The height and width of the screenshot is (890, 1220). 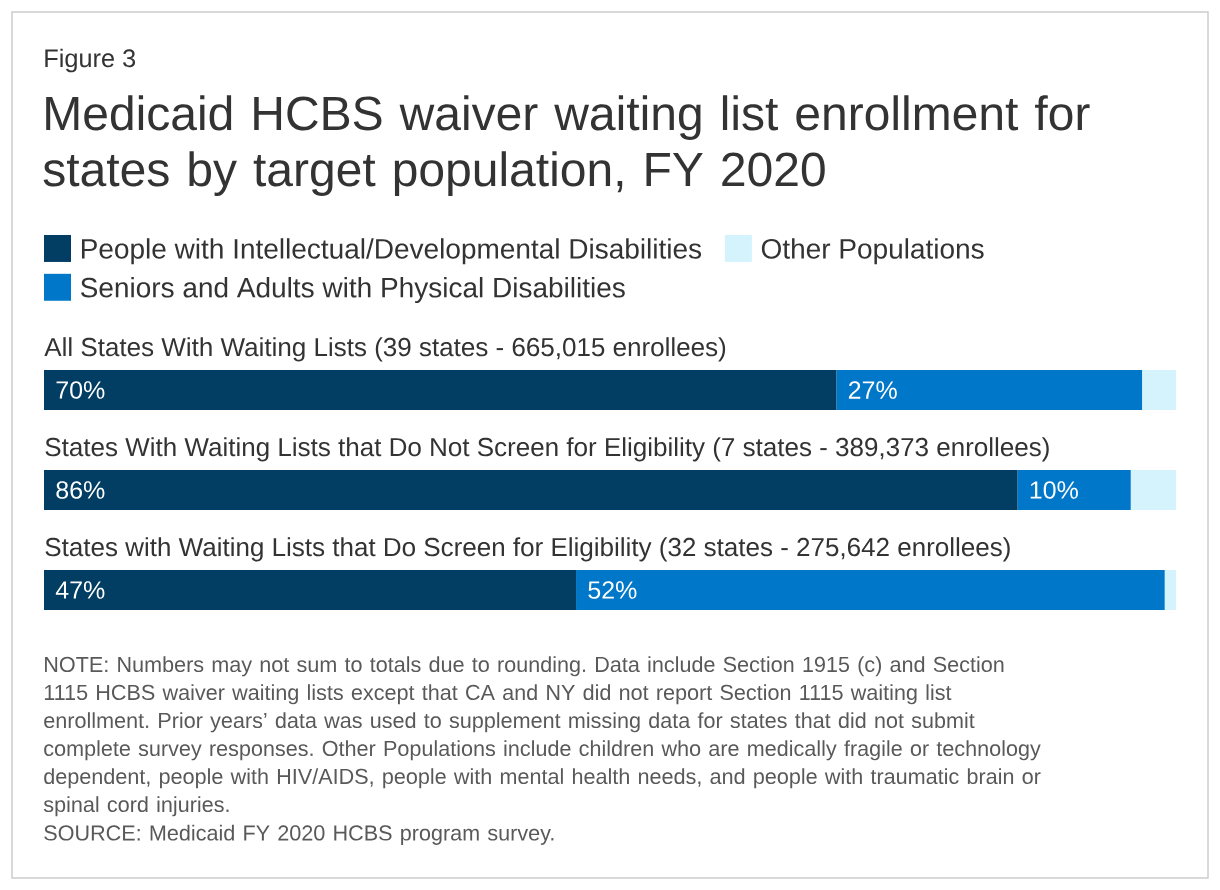 I want to click on data-label: 10%, so click(x=1054, y=490).